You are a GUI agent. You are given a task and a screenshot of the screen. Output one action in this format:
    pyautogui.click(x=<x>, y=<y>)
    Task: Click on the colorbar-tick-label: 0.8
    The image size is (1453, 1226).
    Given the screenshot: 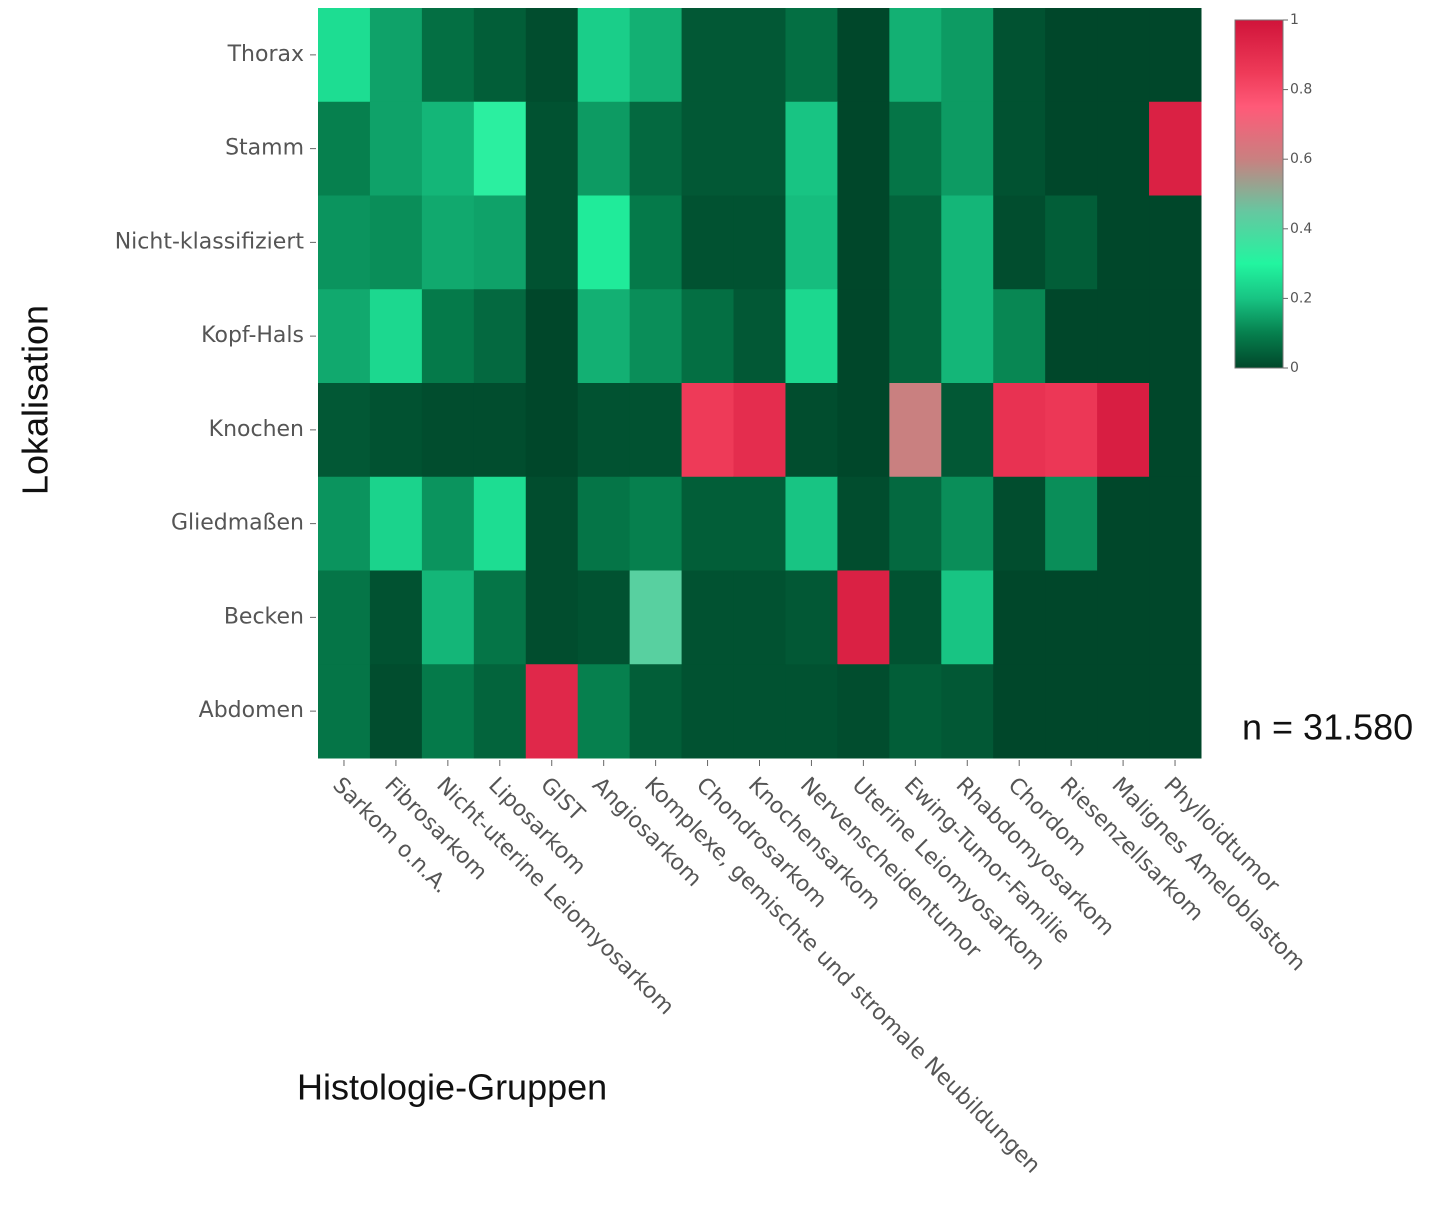 What is the action you would take?
    pyautogui.click(x=1301, y=90)
    